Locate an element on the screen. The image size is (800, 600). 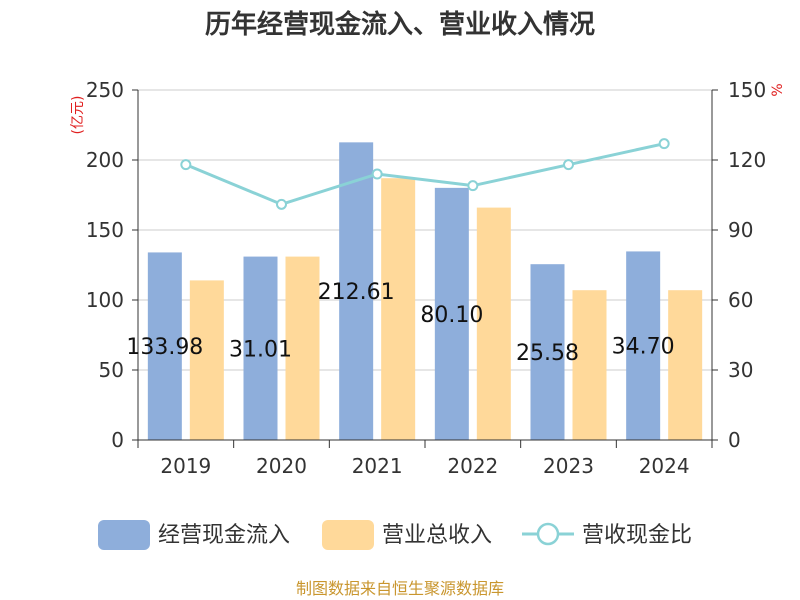
right-tick-label: 120 is located at coordinates (747, 160).